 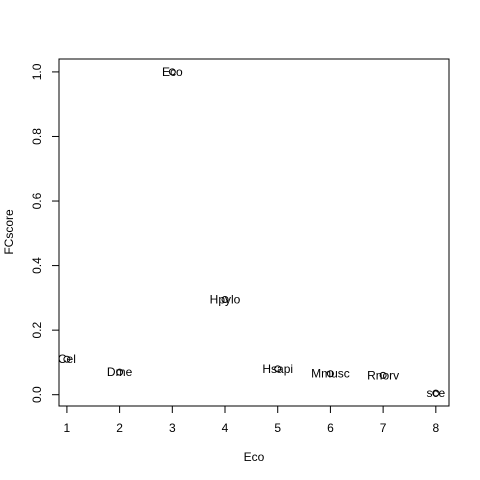 What do you see at coordinates (37, 265) in the screenshot?
I see `y-tick-label: 0.4` at bounding box center [37, 265].